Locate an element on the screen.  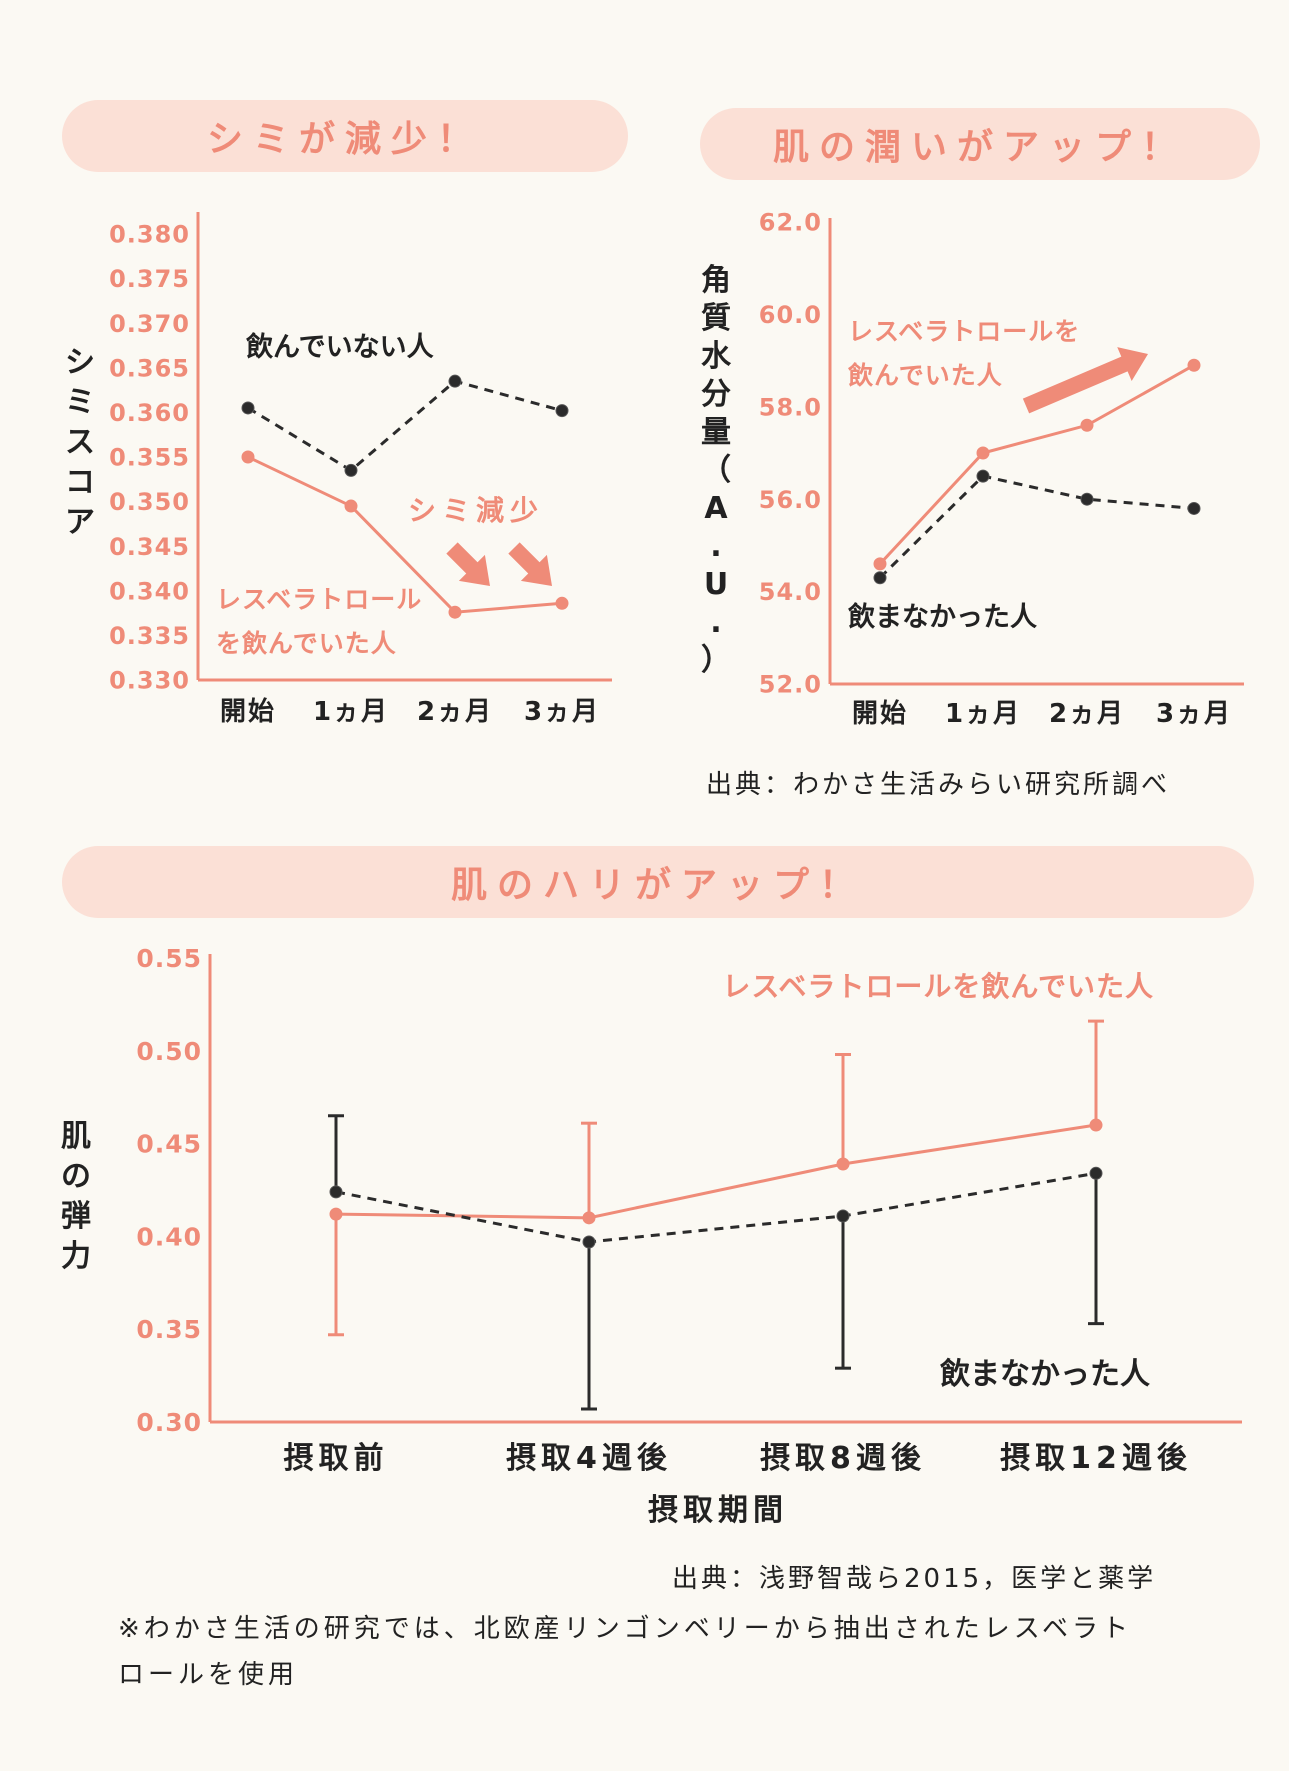
chart2-x-tick-label: 3ヵ月 is located at coordinates (1194, 714).